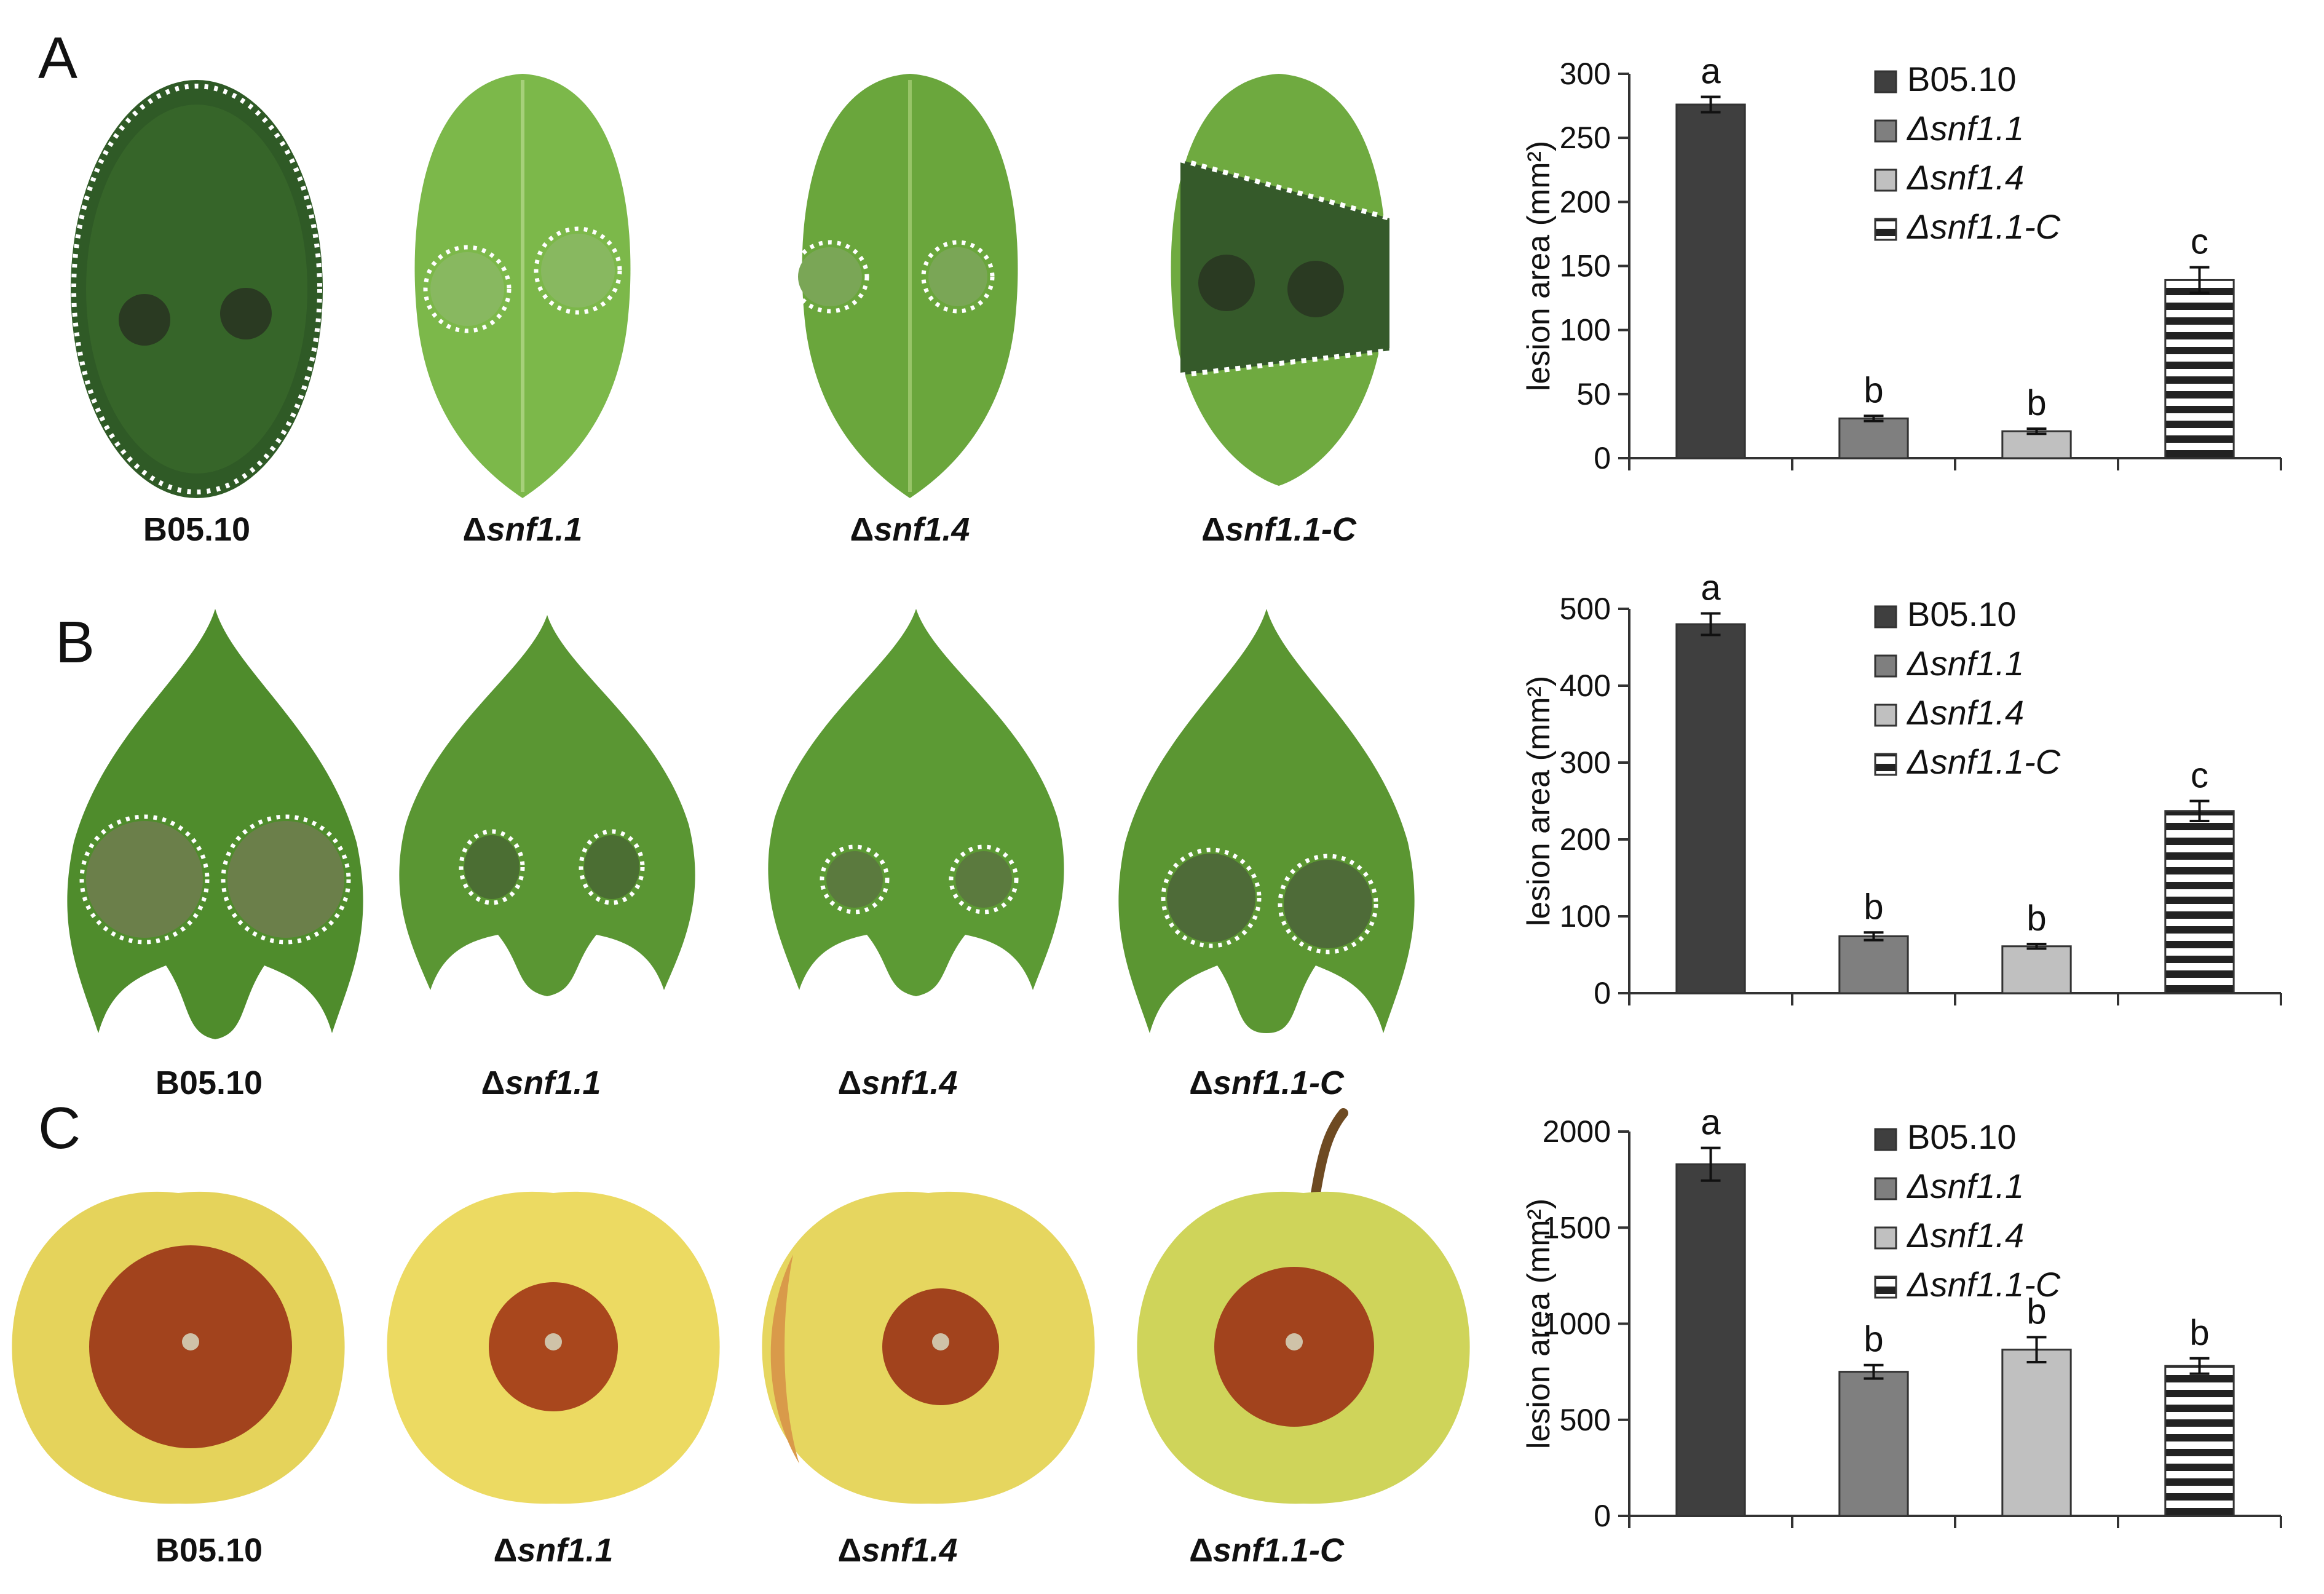 This screenshot has width=2324, height=1594. Describe the element at coordinates (1585, 266) in the screenshot. I see `y-tick-label: 150` at that location.